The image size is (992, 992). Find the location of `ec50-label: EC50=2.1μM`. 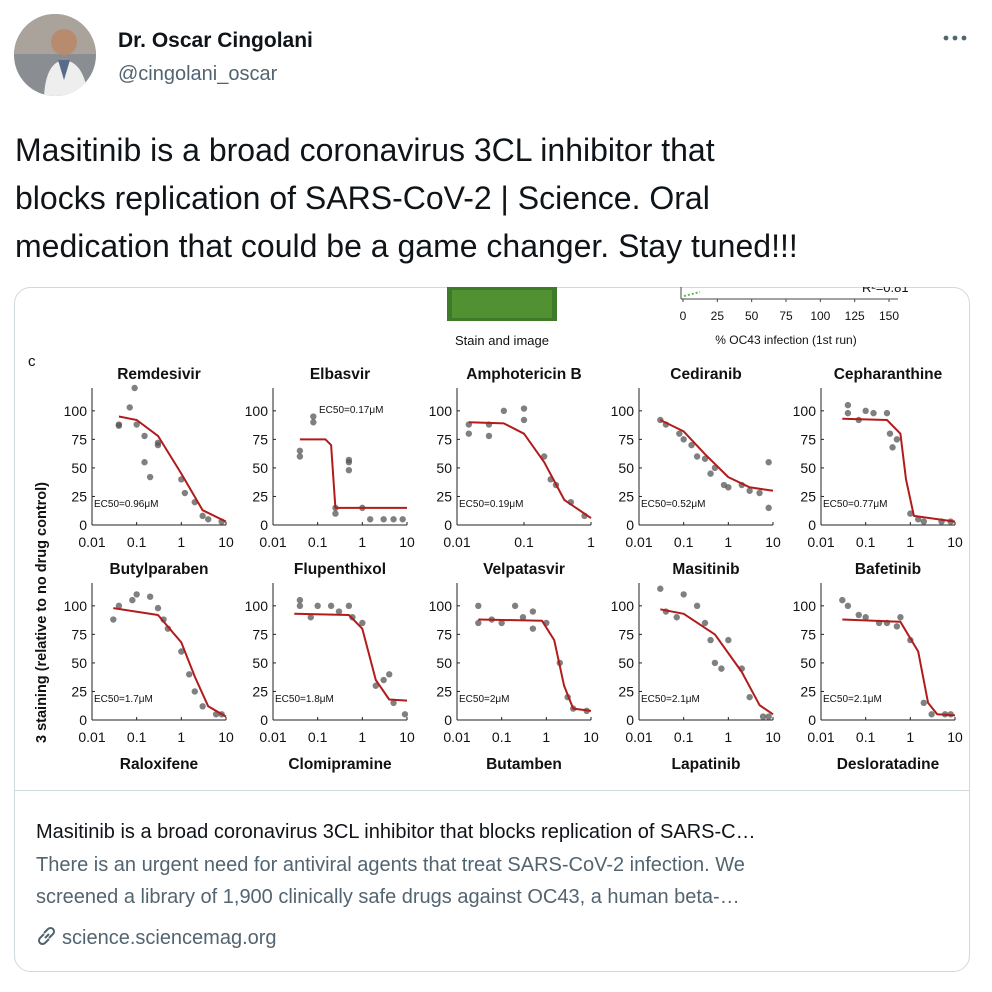

ec50-label: EC50=2.1μM is located at coordinates (670, 699).